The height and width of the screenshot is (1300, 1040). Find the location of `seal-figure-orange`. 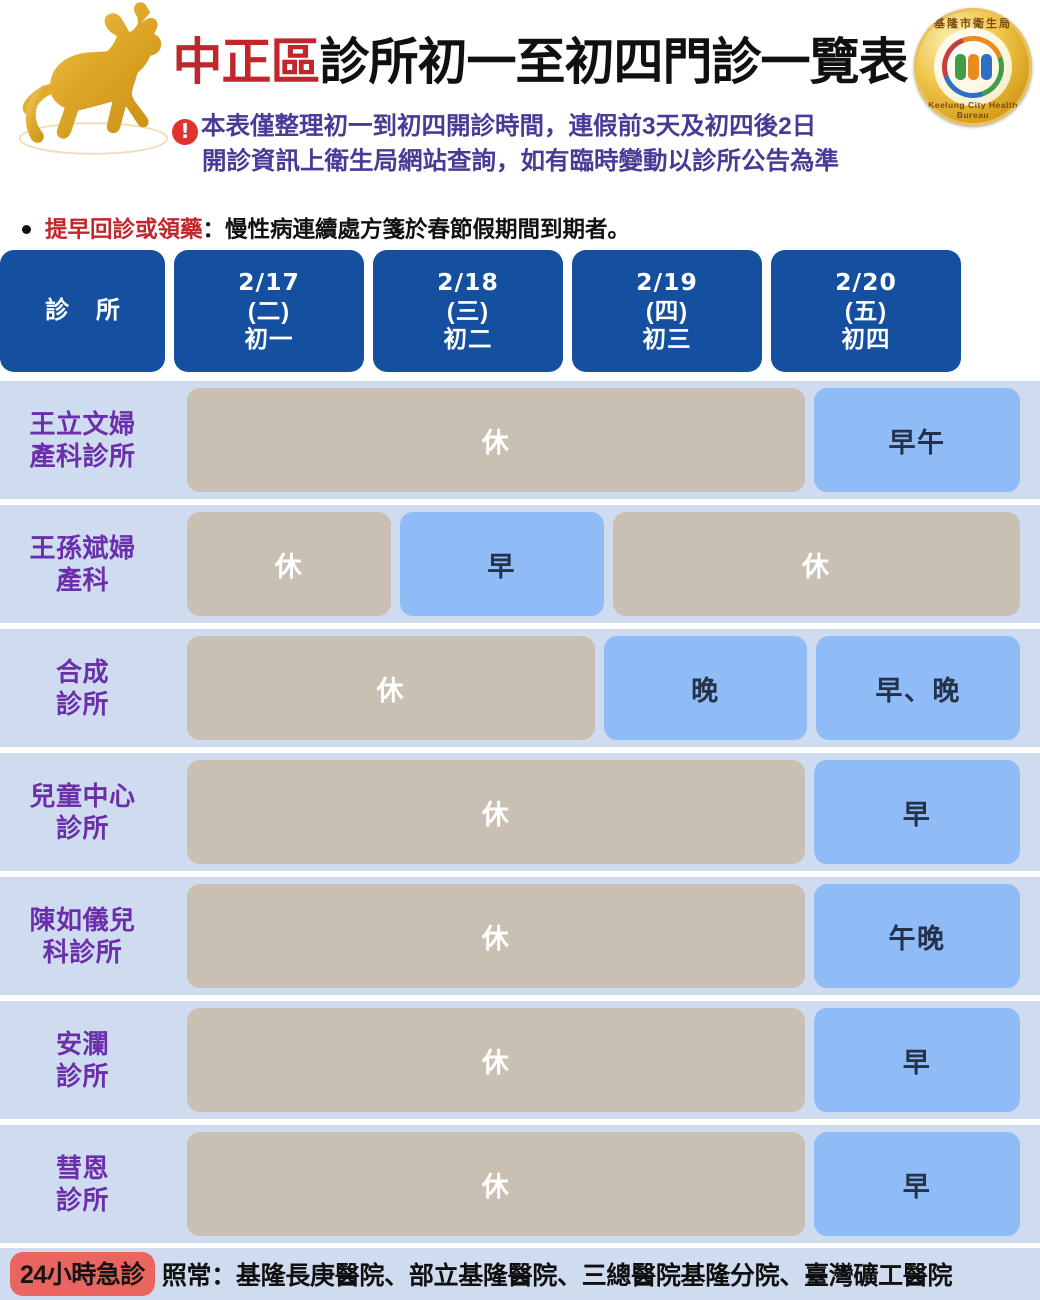

seal-figure-orange is located at coordinates (973, 67).